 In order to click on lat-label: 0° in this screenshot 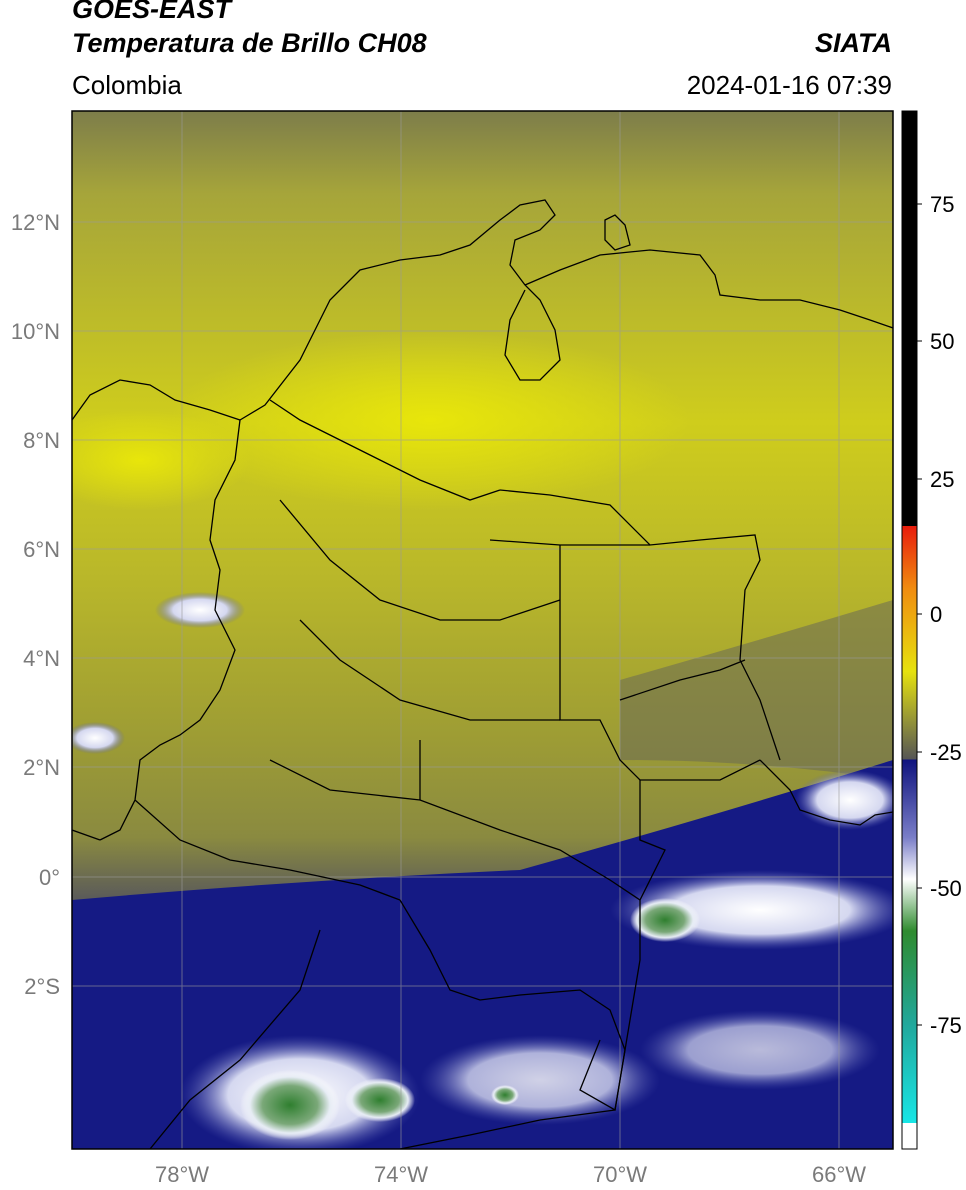, I will do `click(49, 877)`.